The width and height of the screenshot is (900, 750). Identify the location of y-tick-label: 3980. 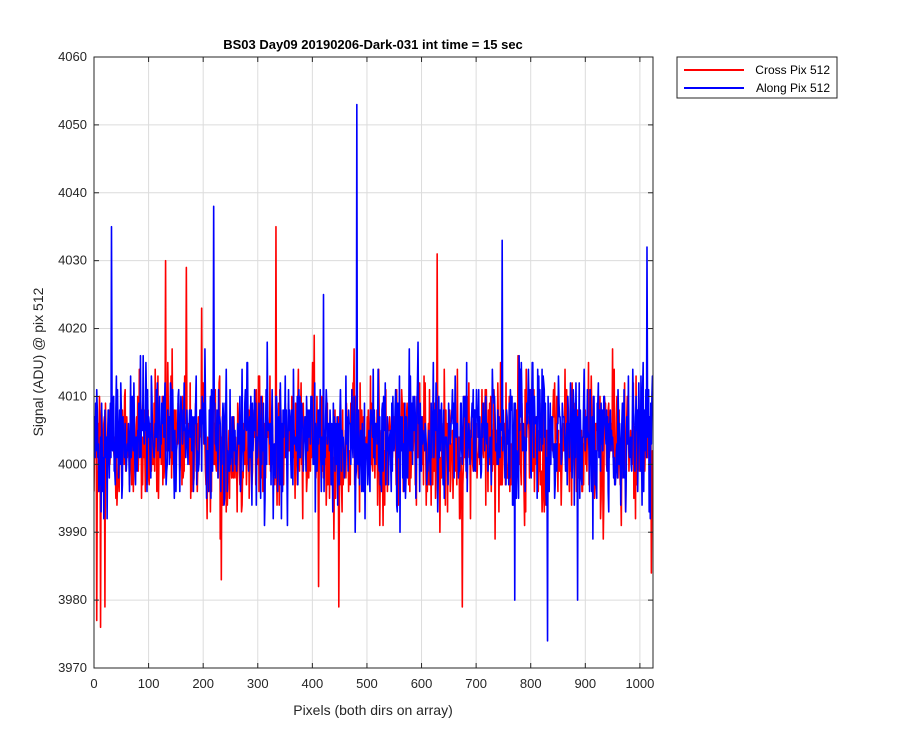
(72, 599).